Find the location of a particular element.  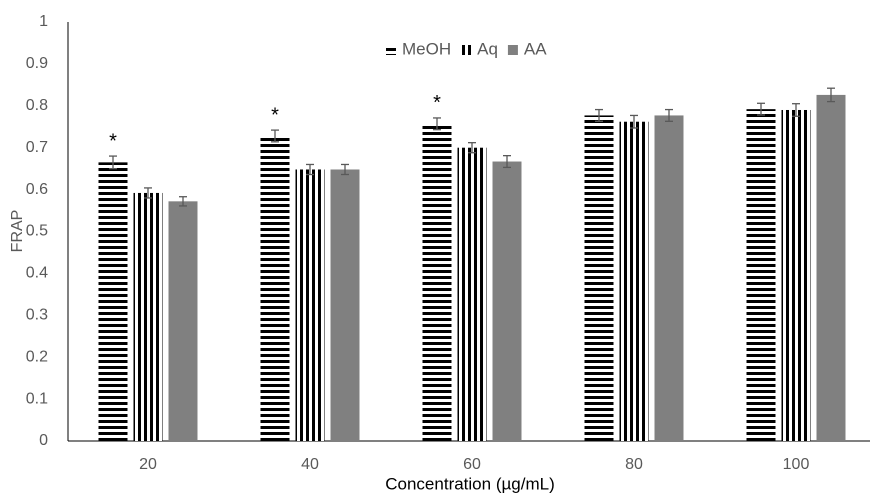

x-axis-title: Concentration (µg/mL) is located at coordinates (469, 483).